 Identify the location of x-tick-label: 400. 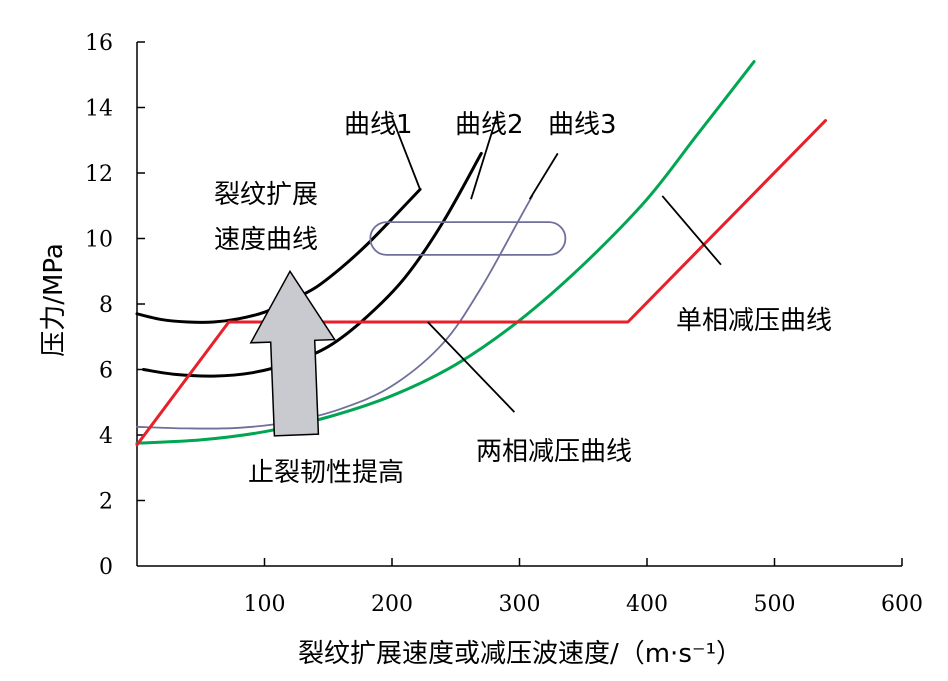
(647, 604).